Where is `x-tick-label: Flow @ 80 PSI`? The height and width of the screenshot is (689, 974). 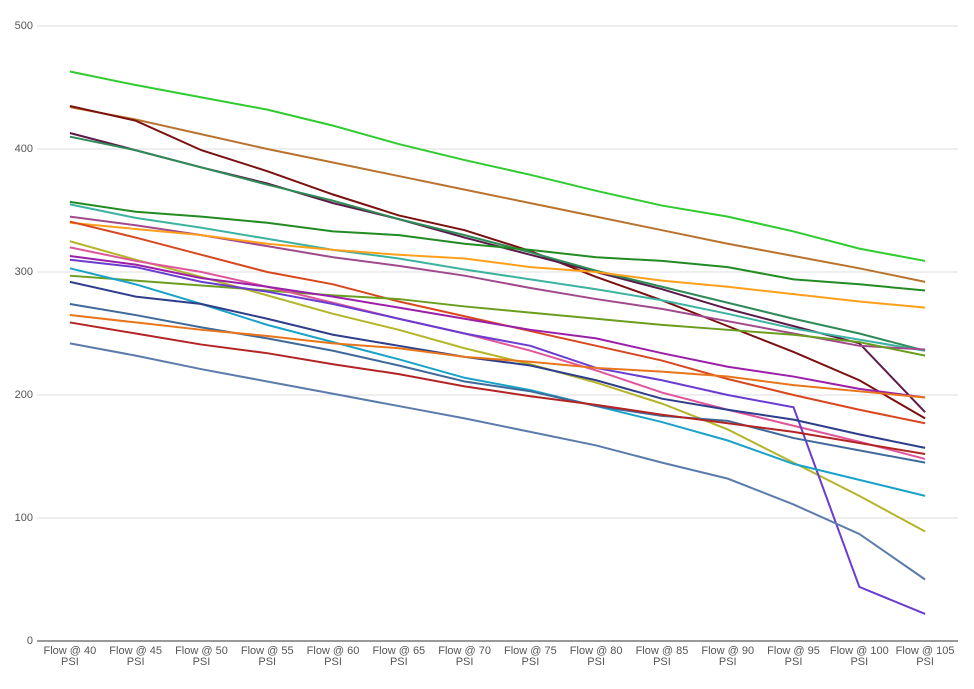 x-tick-label: Flow @ 80 PSI is located at coordinates (596, 656).